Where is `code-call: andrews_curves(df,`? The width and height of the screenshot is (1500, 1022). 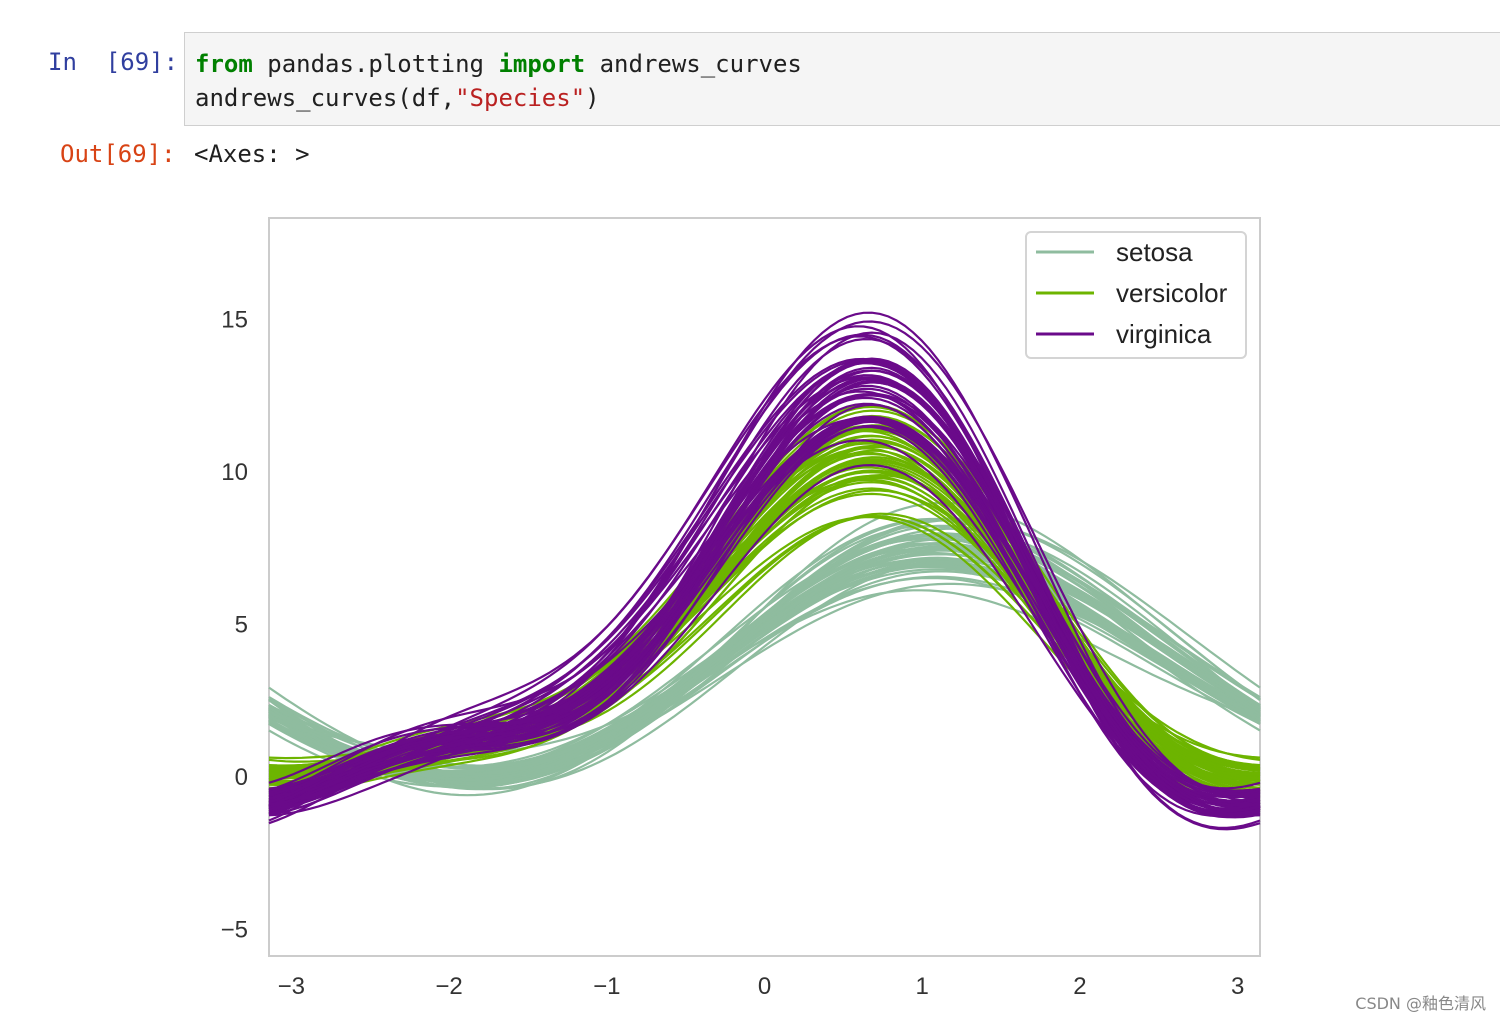 code-call: andrews_curves(df, is located at coordinates (325, 98).